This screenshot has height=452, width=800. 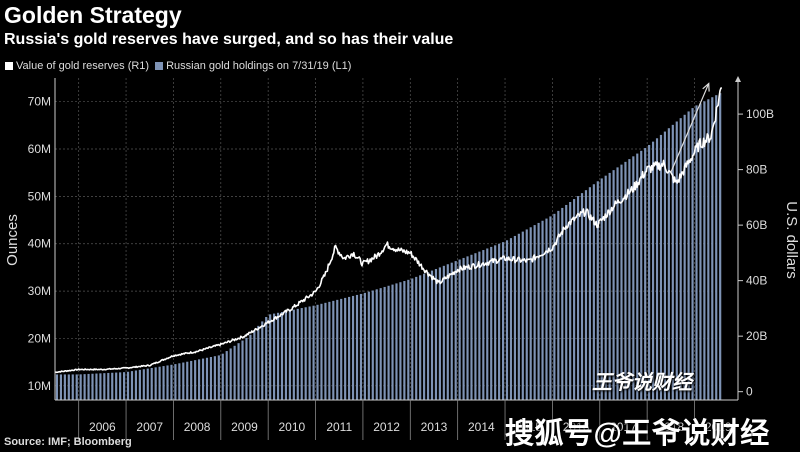 What do you see at coordinates (102, 427) in the screenshot?
I see `x-tick-label: 2006` at bounding box center [102, 427].